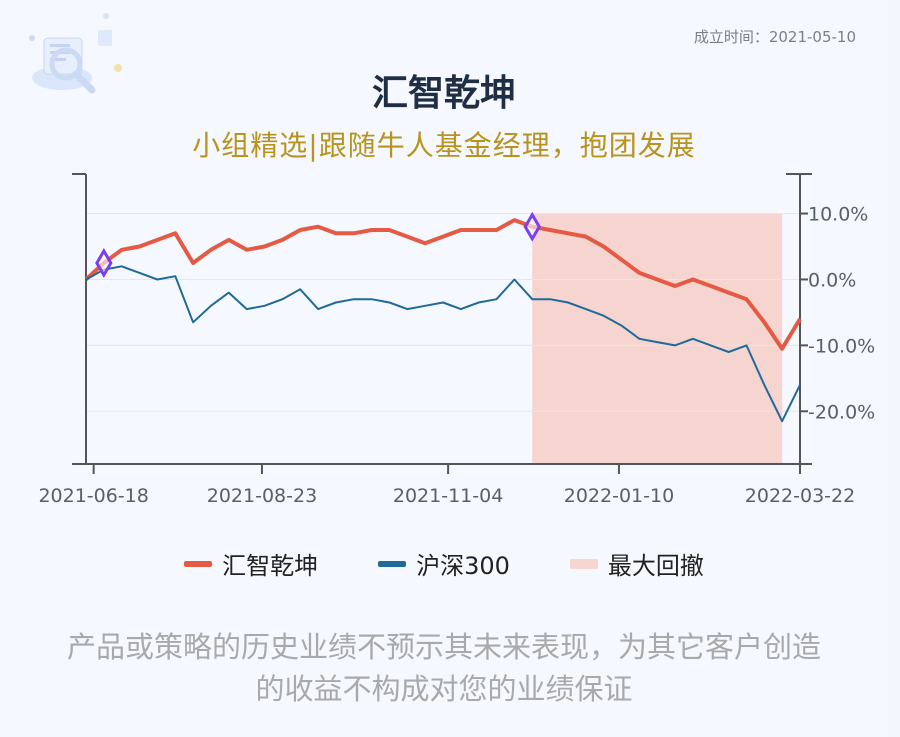  Describe the element at coordinates (657, 339) in the screenshot. I see `drawdown-area` at that location.